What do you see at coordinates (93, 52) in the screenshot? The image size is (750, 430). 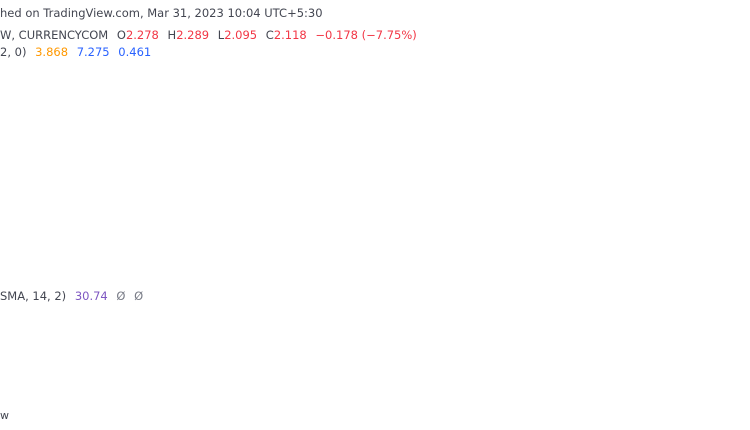 I see `bb-upper-value: 7.275` at bounding box center [93, 52].